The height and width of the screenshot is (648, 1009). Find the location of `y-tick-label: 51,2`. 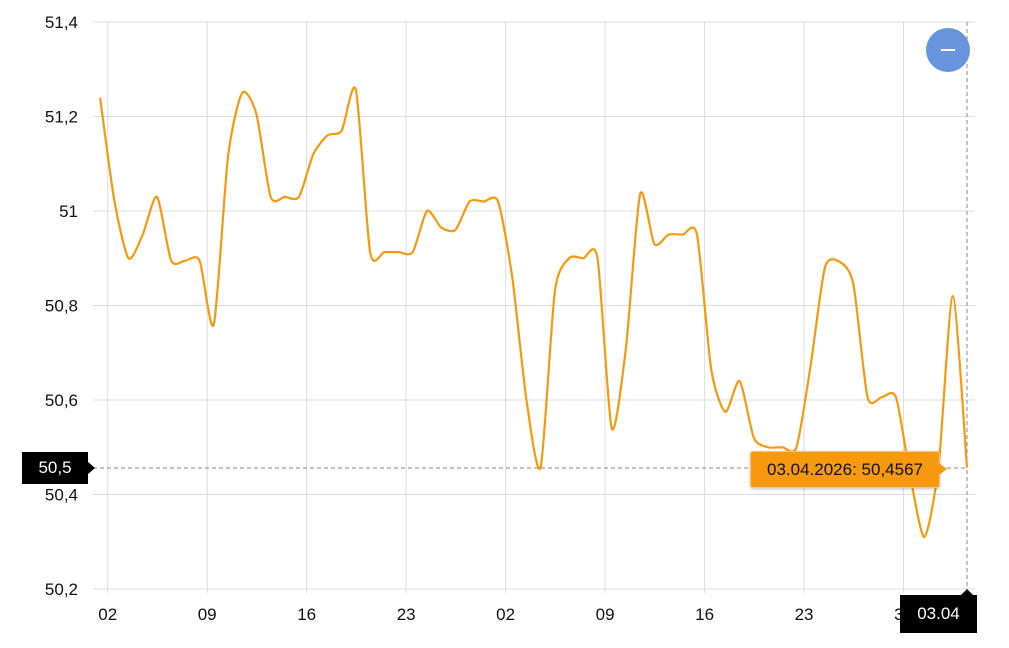

y-tick-label: 51,2 is located at coordinates (61, 117).